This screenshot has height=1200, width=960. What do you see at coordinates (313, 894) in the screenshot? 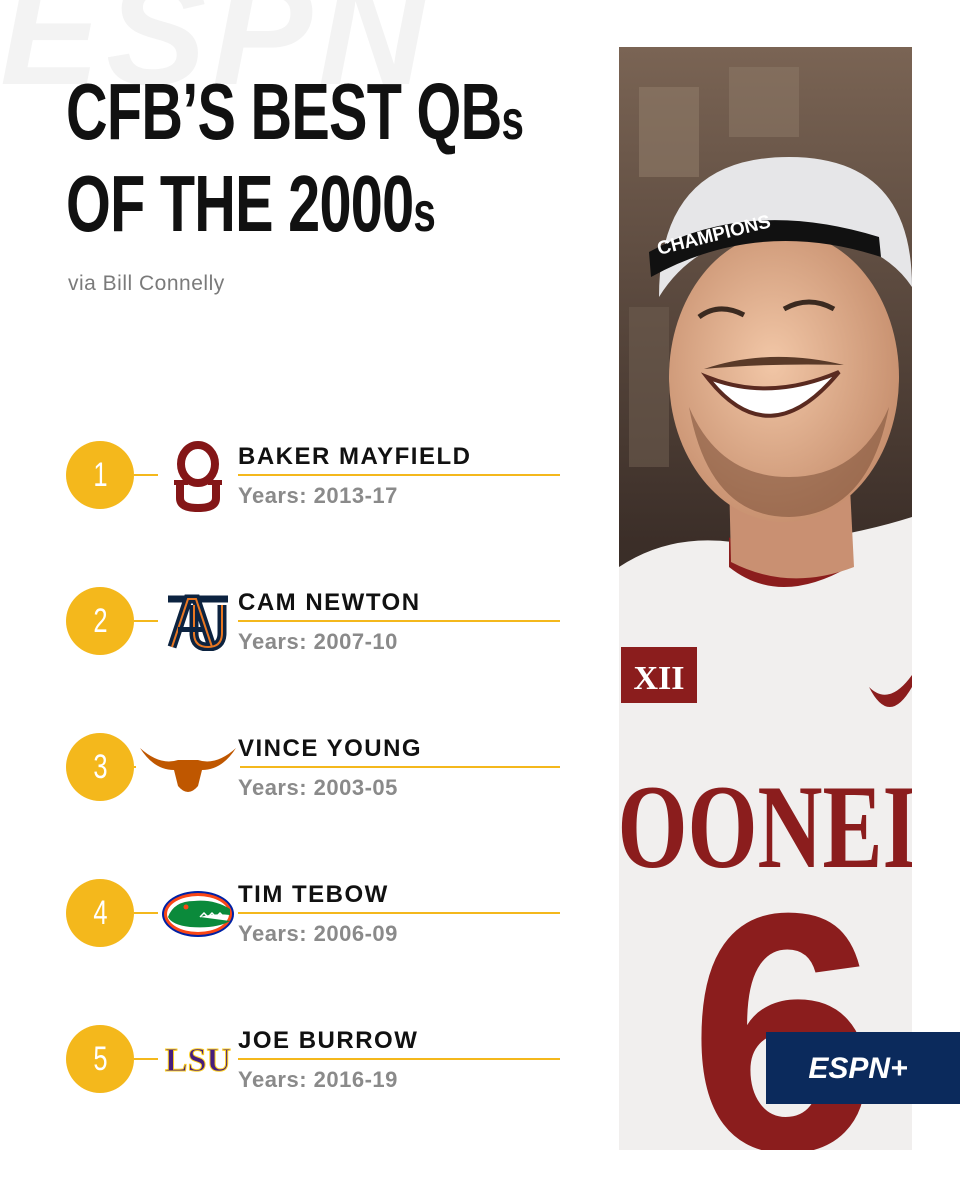
I see `player-name: TIM TEBOW` at bounding box center [313, 894].